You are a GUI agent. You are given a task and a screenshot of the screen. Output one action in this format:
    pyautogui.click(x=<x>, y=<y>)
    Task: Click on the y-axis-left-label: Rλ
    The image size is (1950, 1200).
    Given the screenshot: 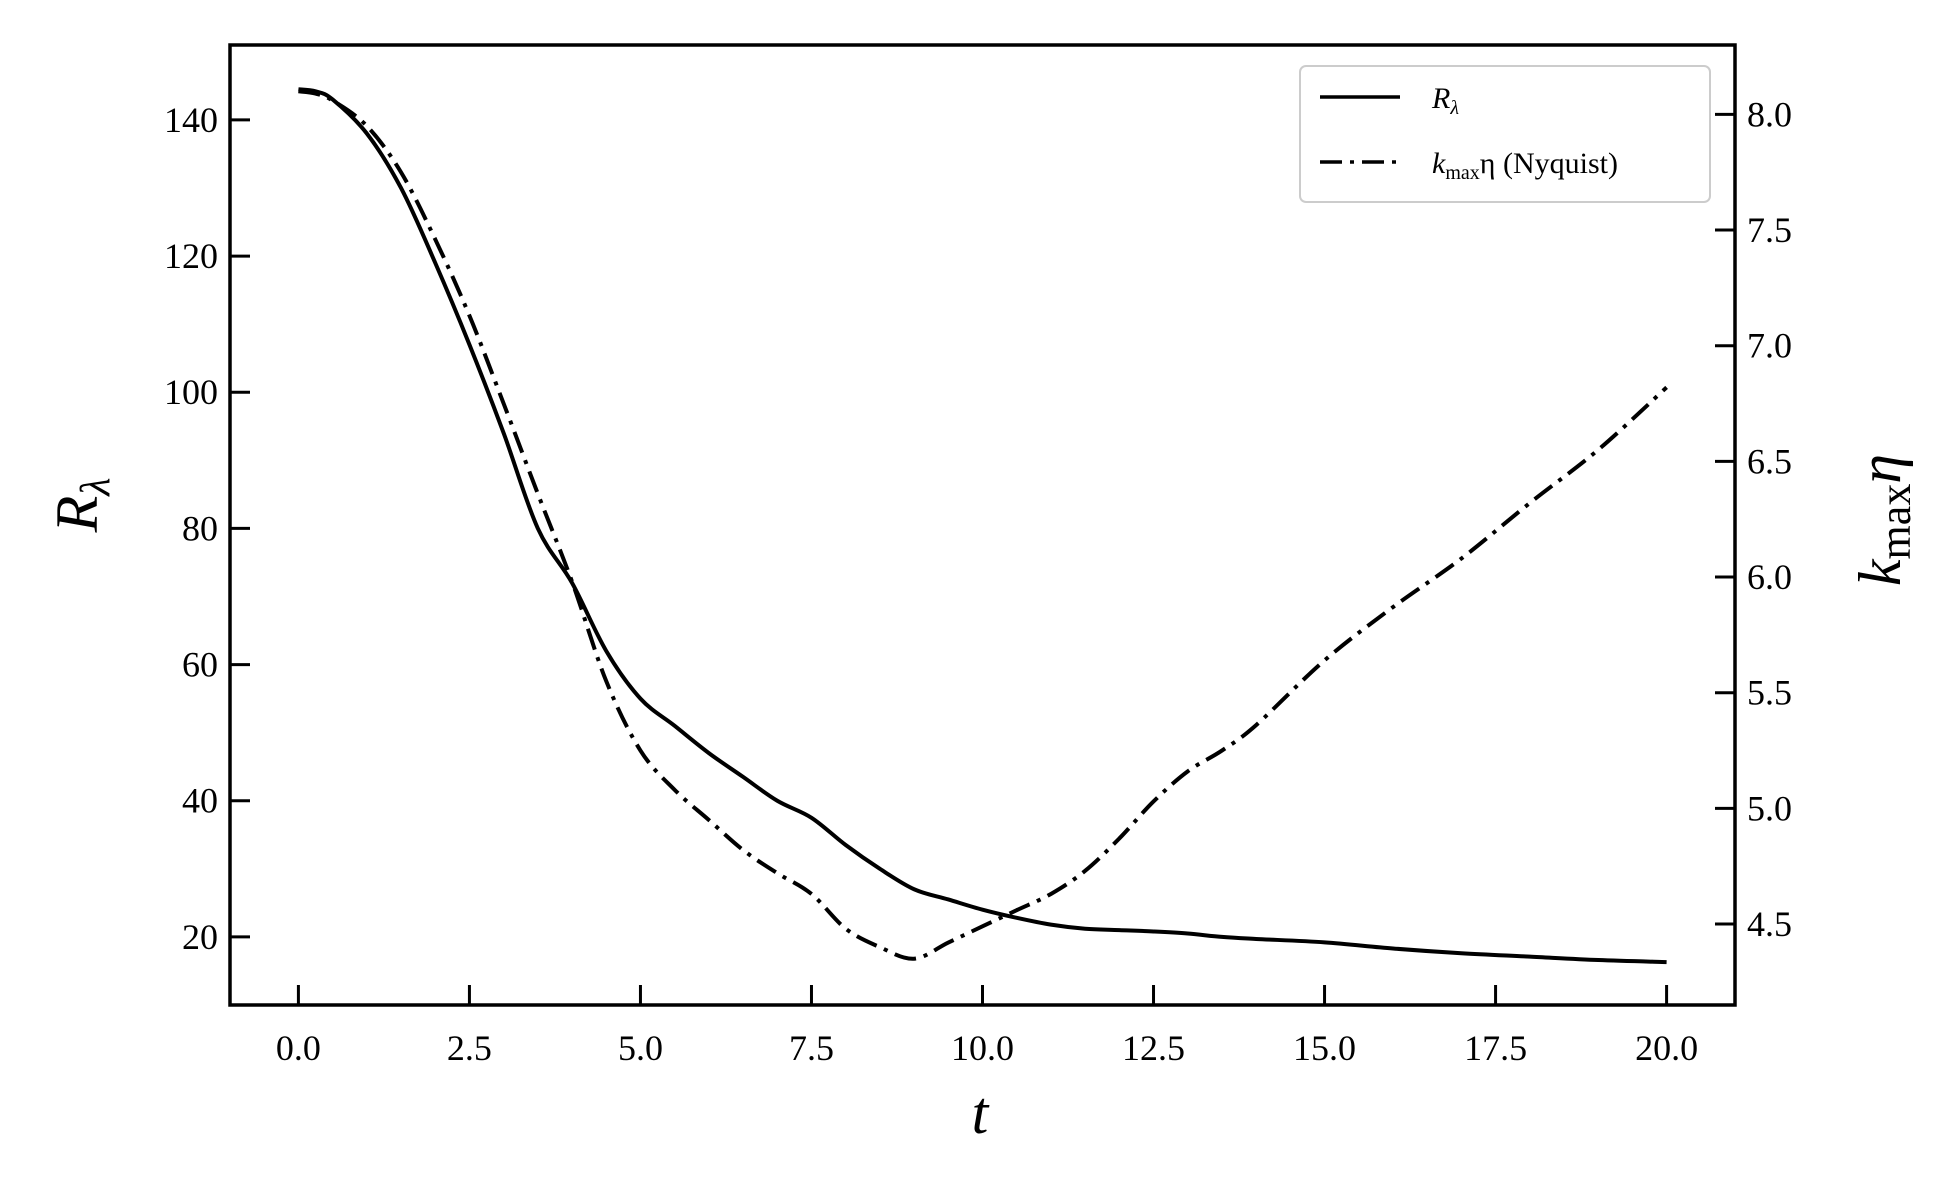 What is the action you would take?
    pyautogui.click(x=81, y=506)
    